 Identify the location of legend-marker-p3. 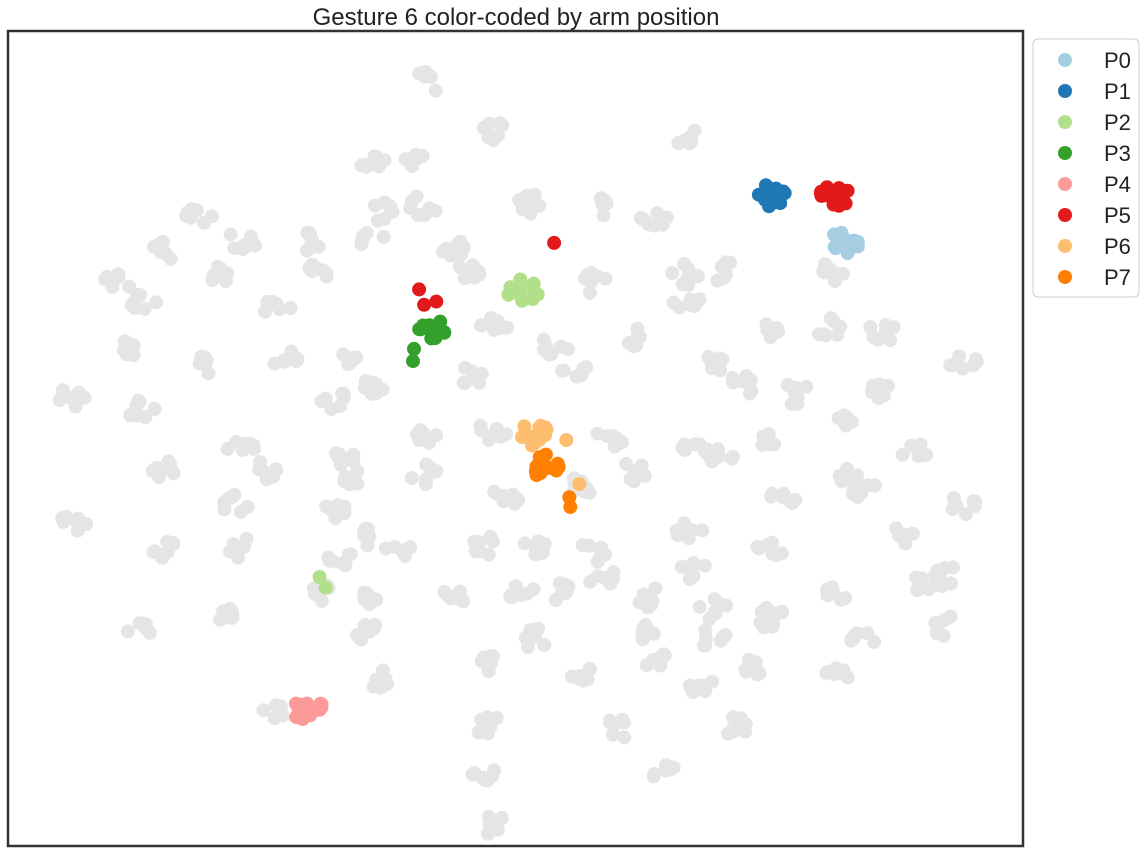
(1065, 153).